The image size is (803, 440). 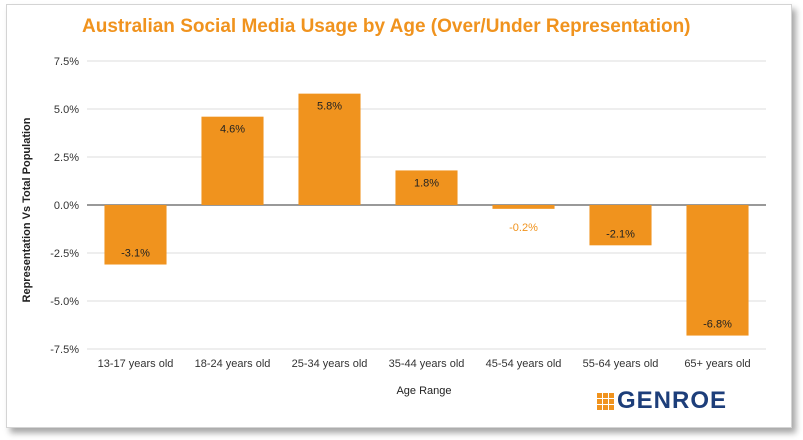 What do you see at coordinates (717, 364) in the screenshot?
I see `x-tick-label: 65+ years old` at bounding box center [717, 364].